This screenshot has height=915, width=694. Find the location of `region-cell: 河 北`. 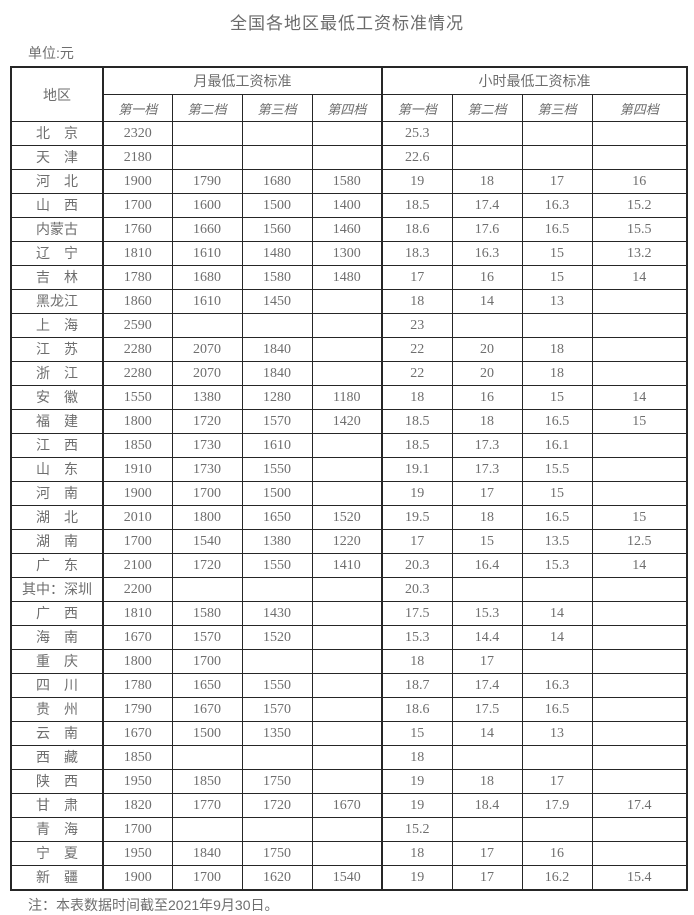

region-cell: 河 北 is located at coordinates (57, 181).